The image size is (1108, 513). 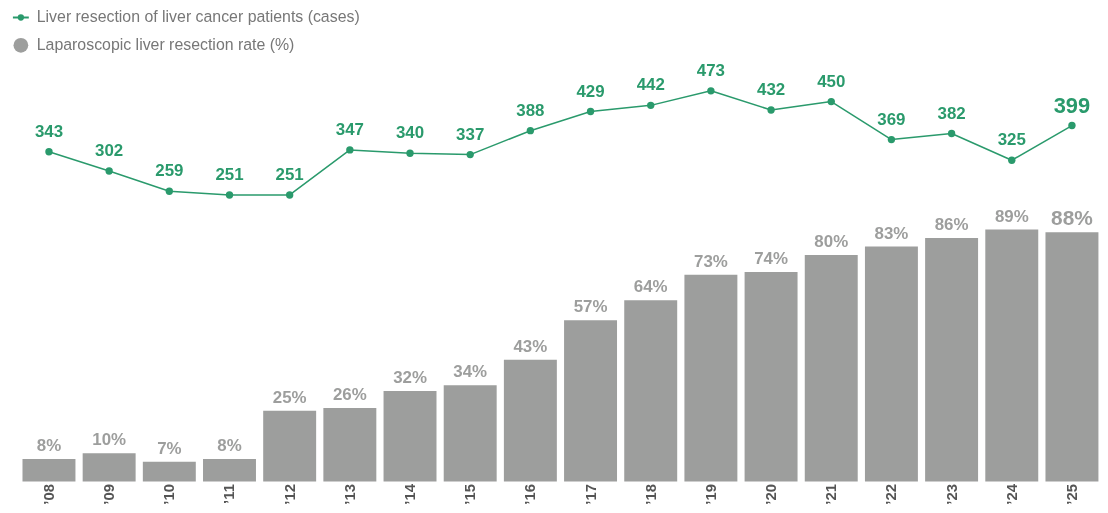 What do you see at coordinates (951, 494) in the screenshot?
I see `x-tick-label: ’23` at bounding box center [951, 494].